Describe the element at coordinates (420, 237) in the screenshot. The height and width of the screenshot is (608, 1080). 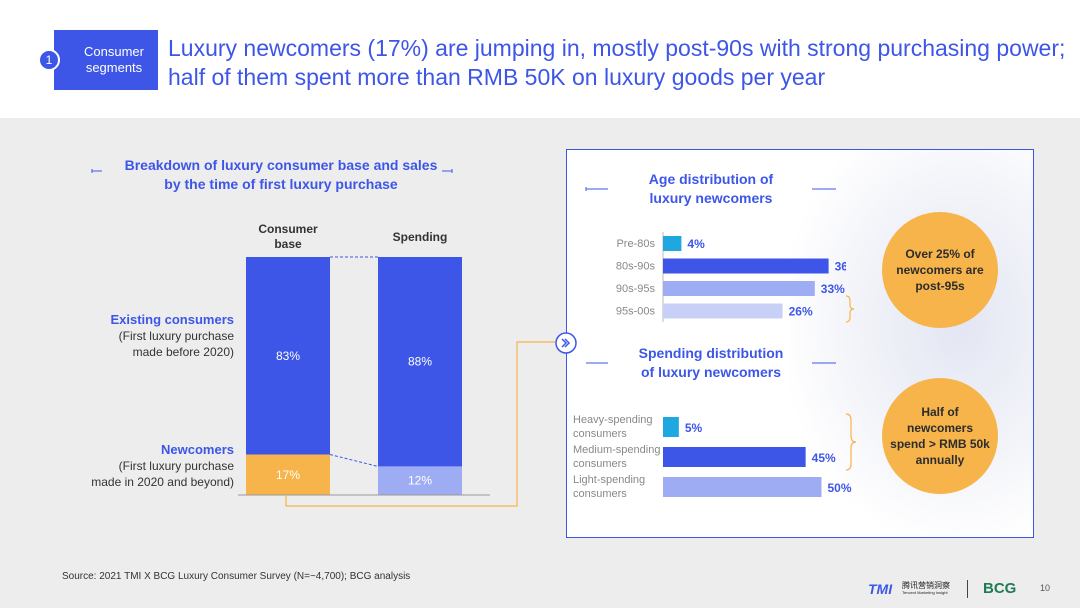
I see `category-label-1-0: Spending` at that location.